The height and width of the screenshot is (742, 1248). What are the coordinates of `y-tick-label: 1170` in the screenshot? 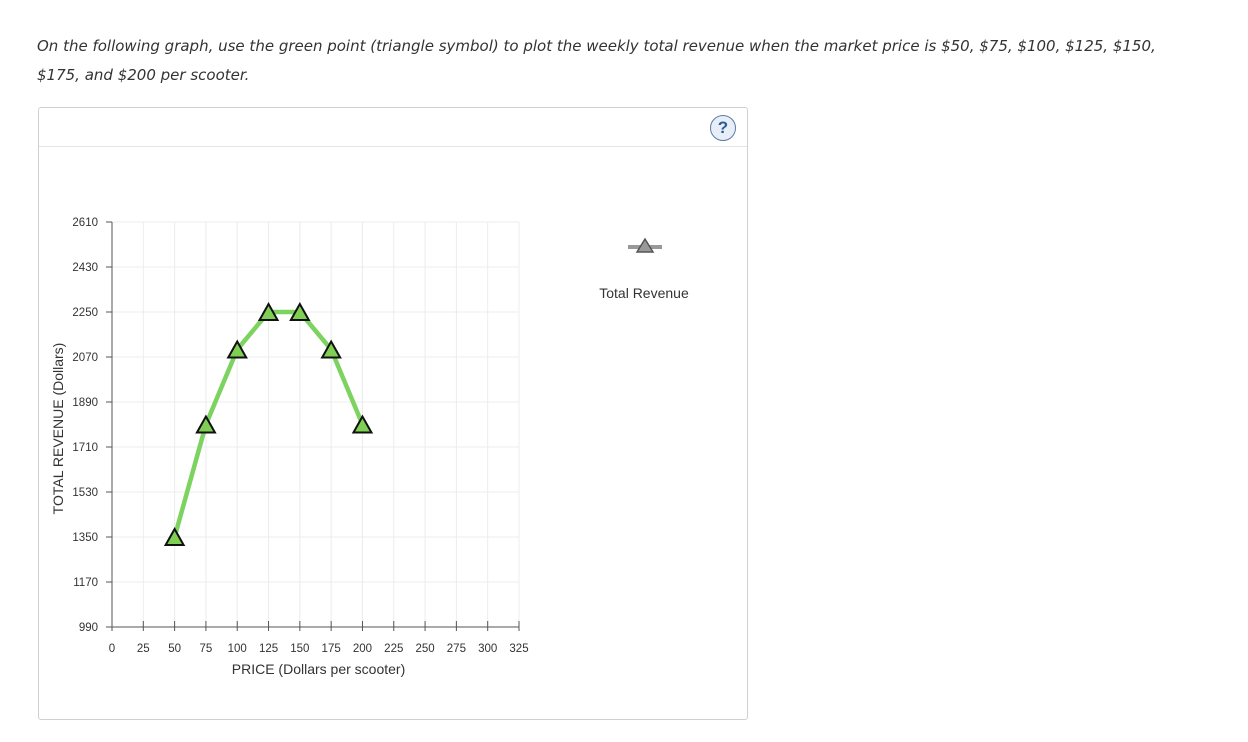 It's located at (85, 583).